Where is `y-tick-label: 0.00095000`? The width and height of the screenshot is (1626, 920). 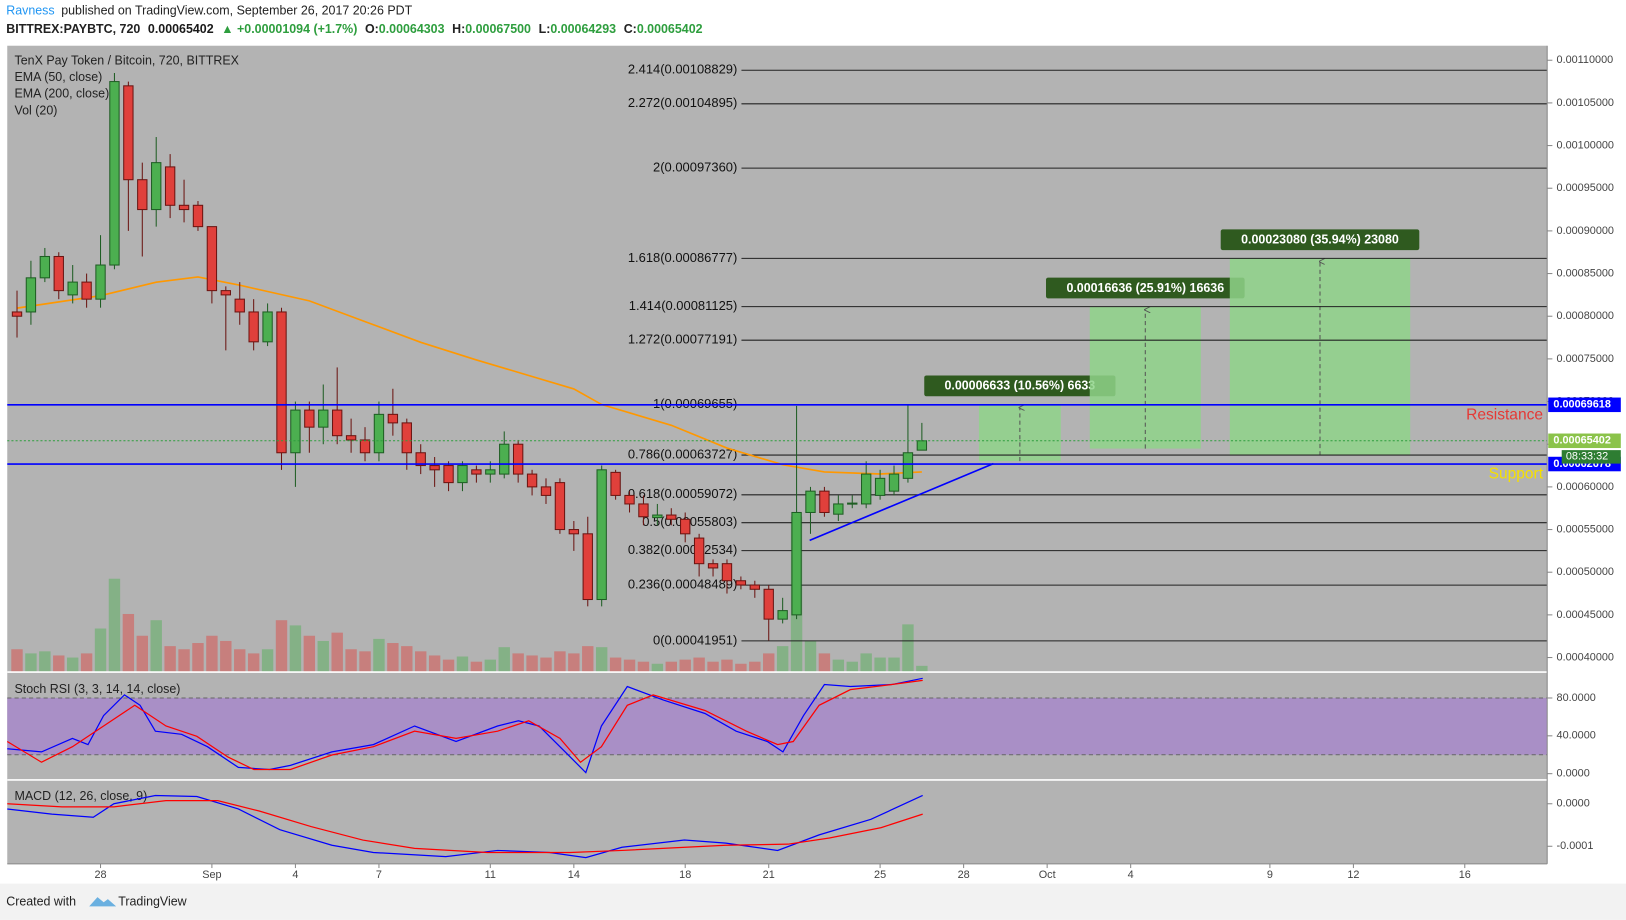
y-tick-label: 0.00095000 is located at coordinates (1585, 188).